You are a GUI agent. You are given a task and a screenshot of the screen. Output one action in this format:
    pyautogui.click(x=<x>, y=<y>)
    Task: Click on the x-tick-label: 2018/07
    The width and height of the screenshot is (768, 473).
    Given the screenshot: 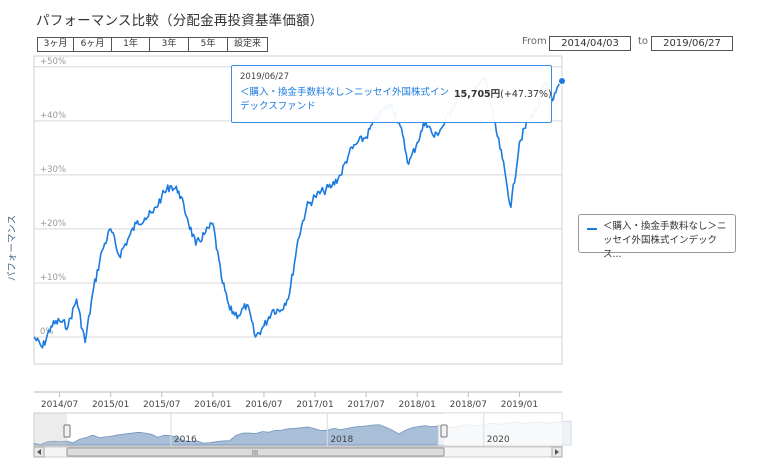 What is the action you would take?
    pyautogui.click(x=468, y=405)
    